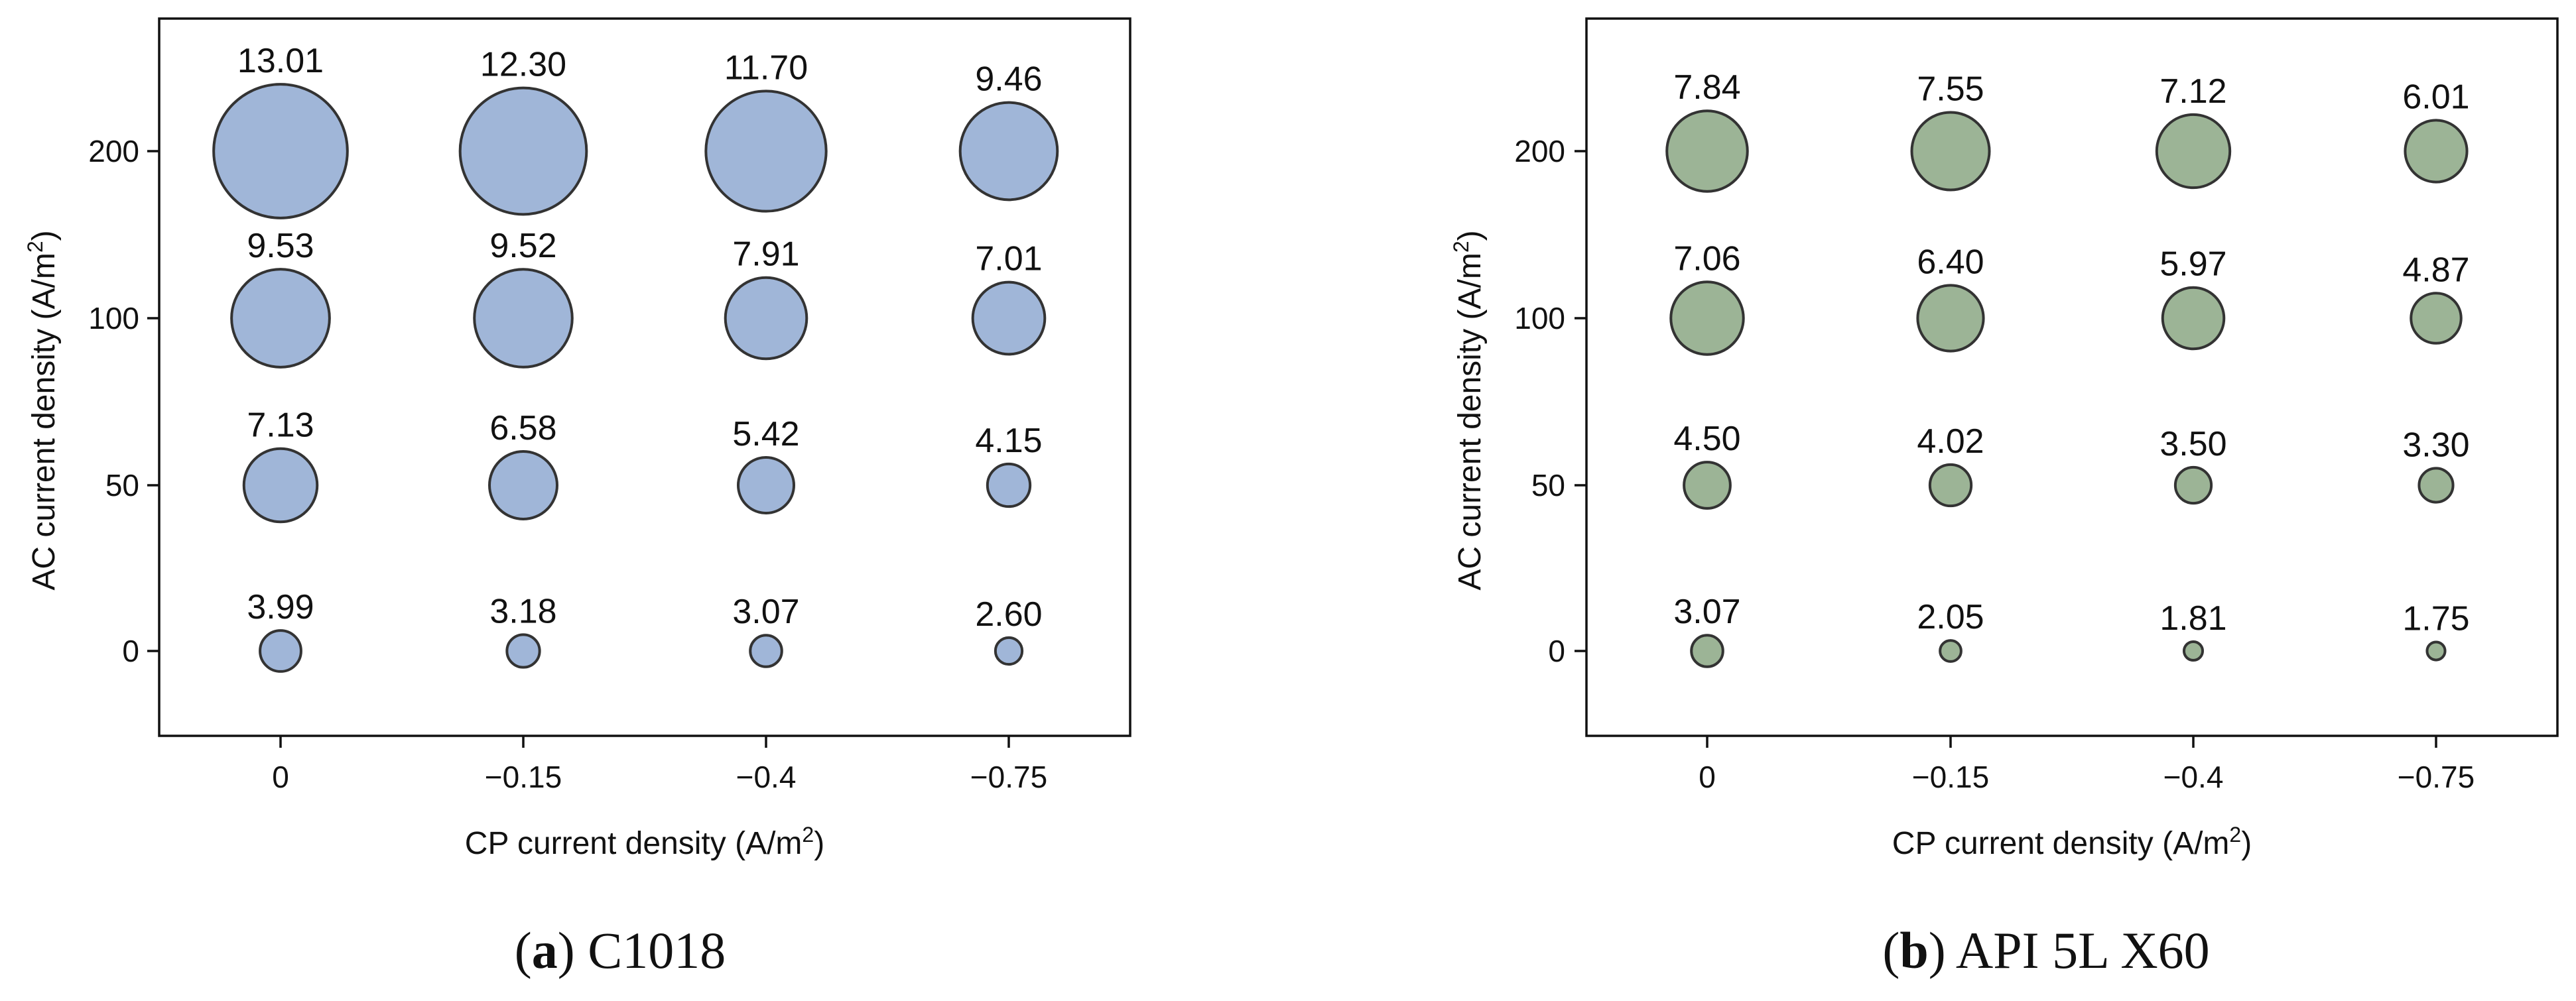 The width and height of the screenshot is (2576, 1001). I want to click on bubble-value-label: 6.40, so click(1951, 262).